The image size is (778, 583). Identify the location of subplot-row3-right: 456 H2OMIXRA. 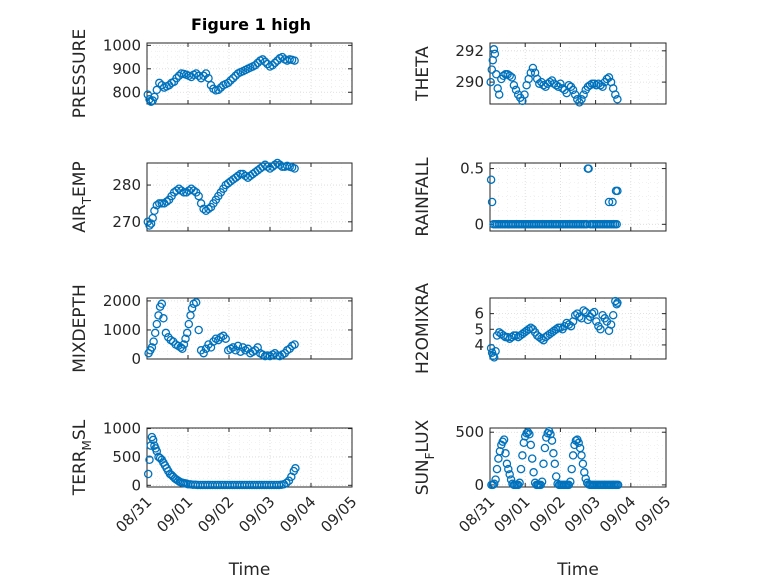
(540, 328).